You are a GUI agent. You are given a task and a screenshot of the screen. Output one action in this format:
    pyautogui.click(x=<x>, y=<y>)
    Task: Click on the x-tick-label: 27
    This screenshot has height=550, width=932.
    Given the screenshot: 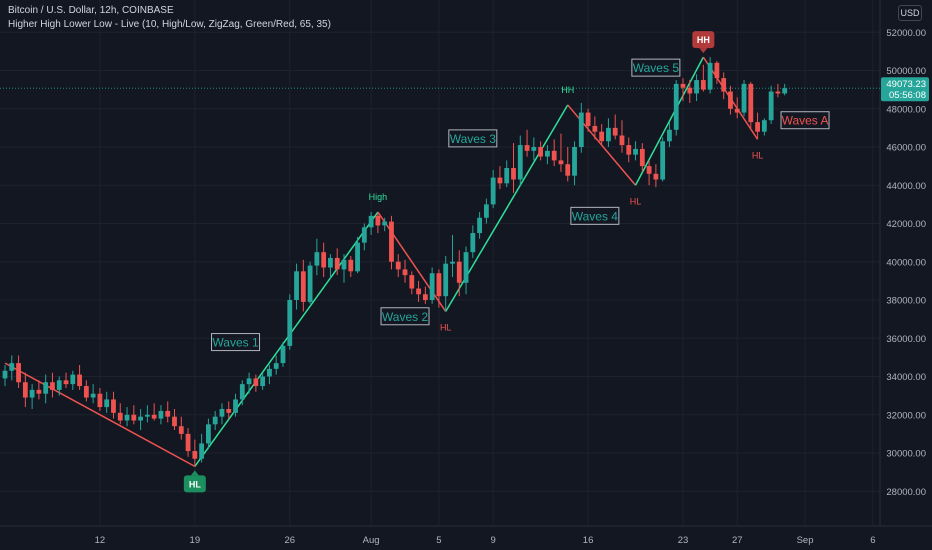 What is the action you would take?
    pyautogui.click(x=737, y=540)
    